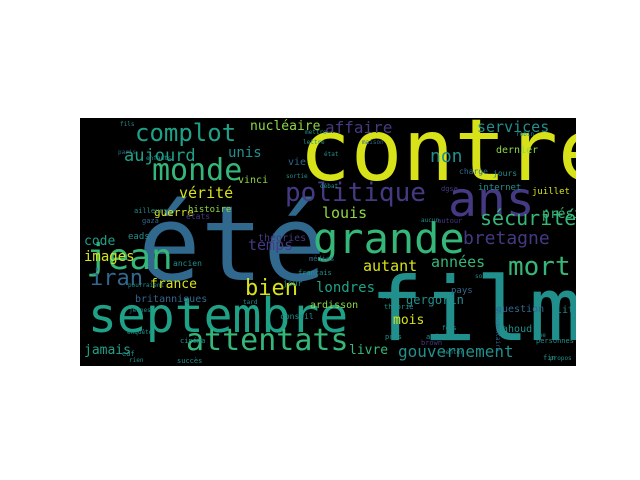  Describe the element at coordinates (561, 358) in the screenshot. I see `word-propos: propos` at that location.